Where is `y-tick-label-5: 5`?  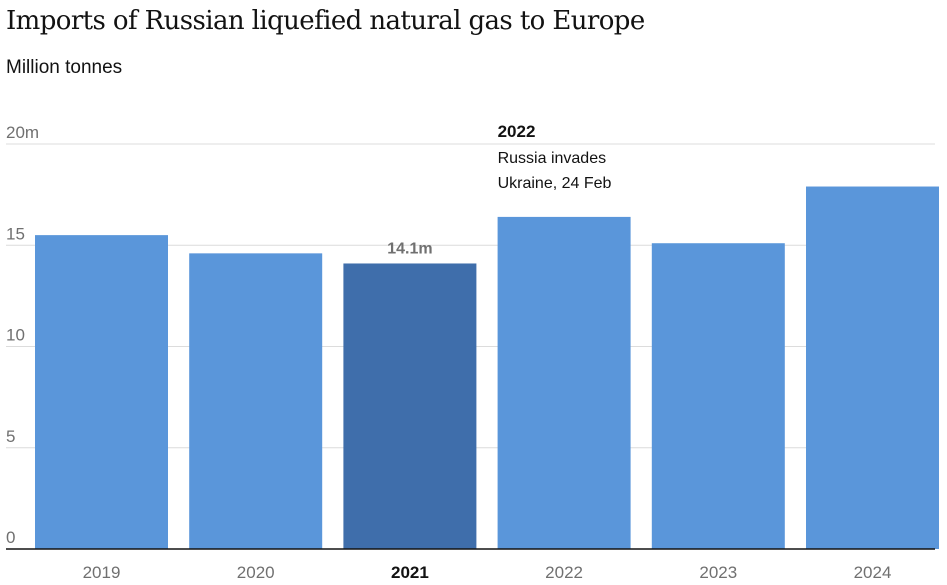 y-tick-label-5: 5 is located at coordinates (10, 436).